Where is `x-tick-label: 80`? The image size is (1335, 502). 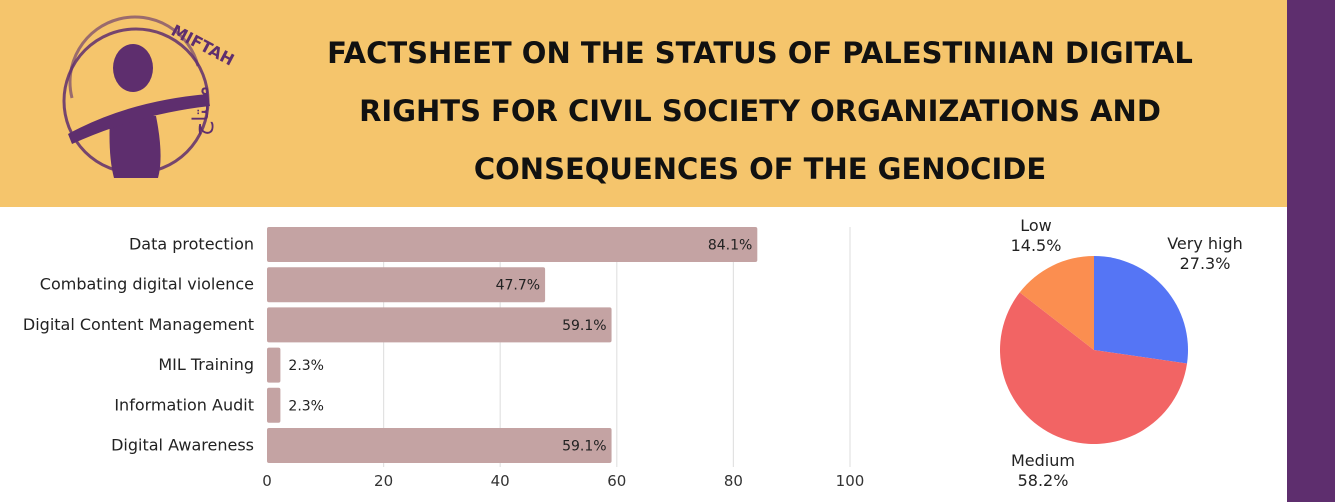 x-tick-label: 80 is located at coordinates (733, 481).